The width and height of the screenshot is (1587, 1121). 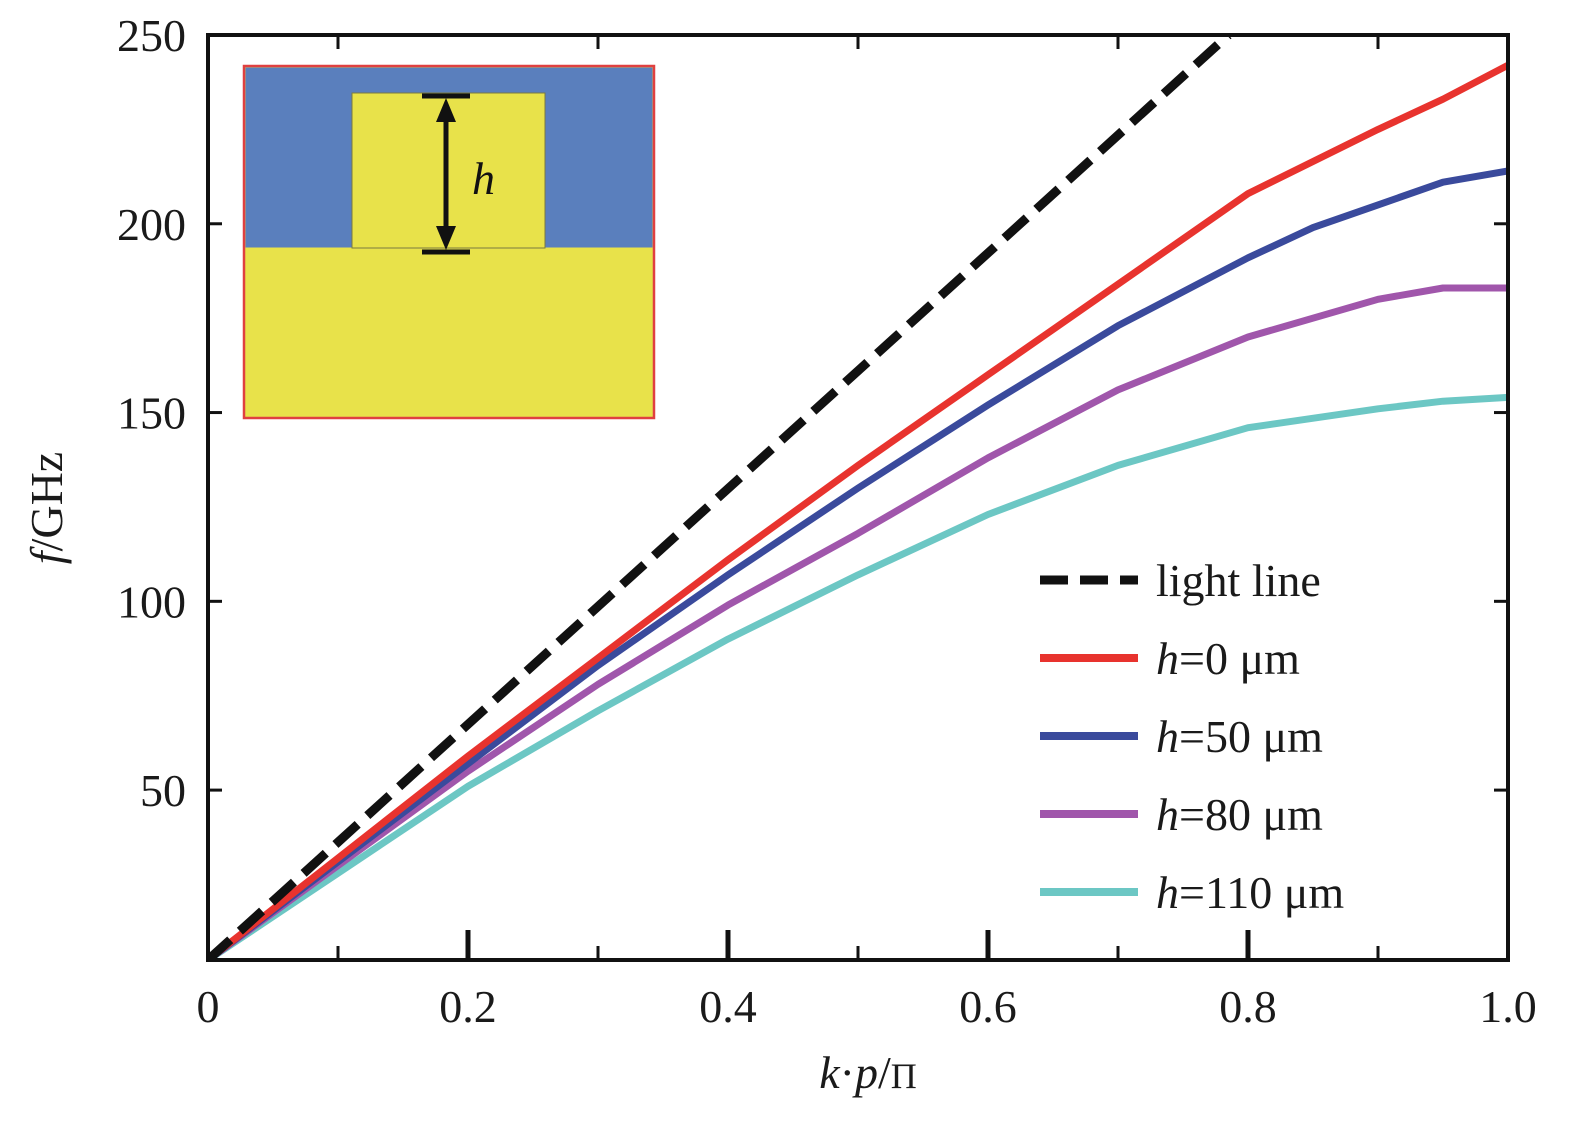 I want to click on y-axis-label: f/GHz, so click(x=46, y=508).